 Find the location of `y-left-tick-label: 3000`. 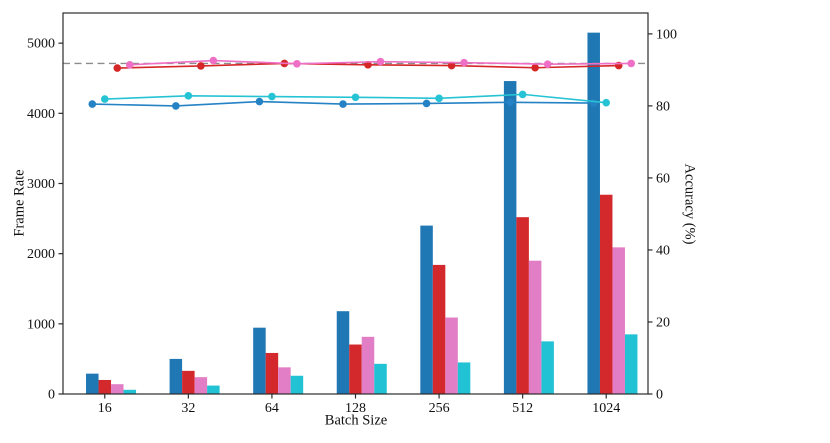

y-left-tick-label: 3000 is located at coordinates (41, 184).